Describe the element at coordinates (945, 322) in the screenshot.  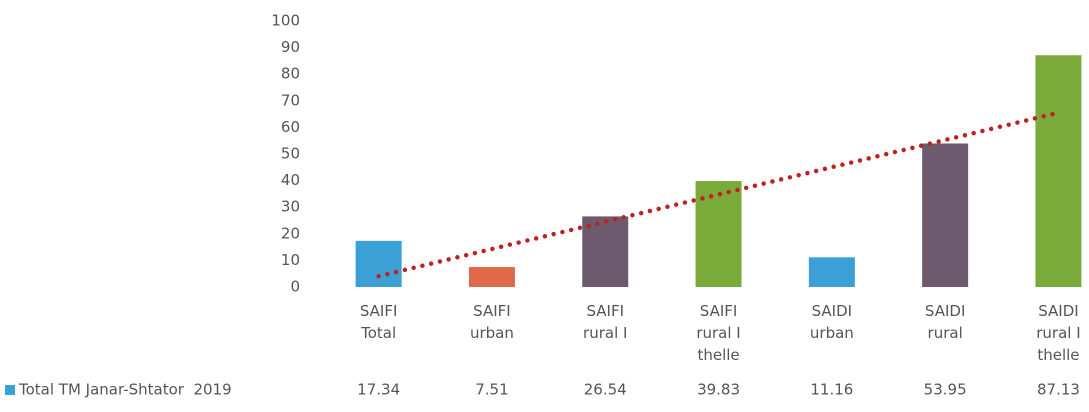
I see `x-tick-label: SAIDI rural` at that location.